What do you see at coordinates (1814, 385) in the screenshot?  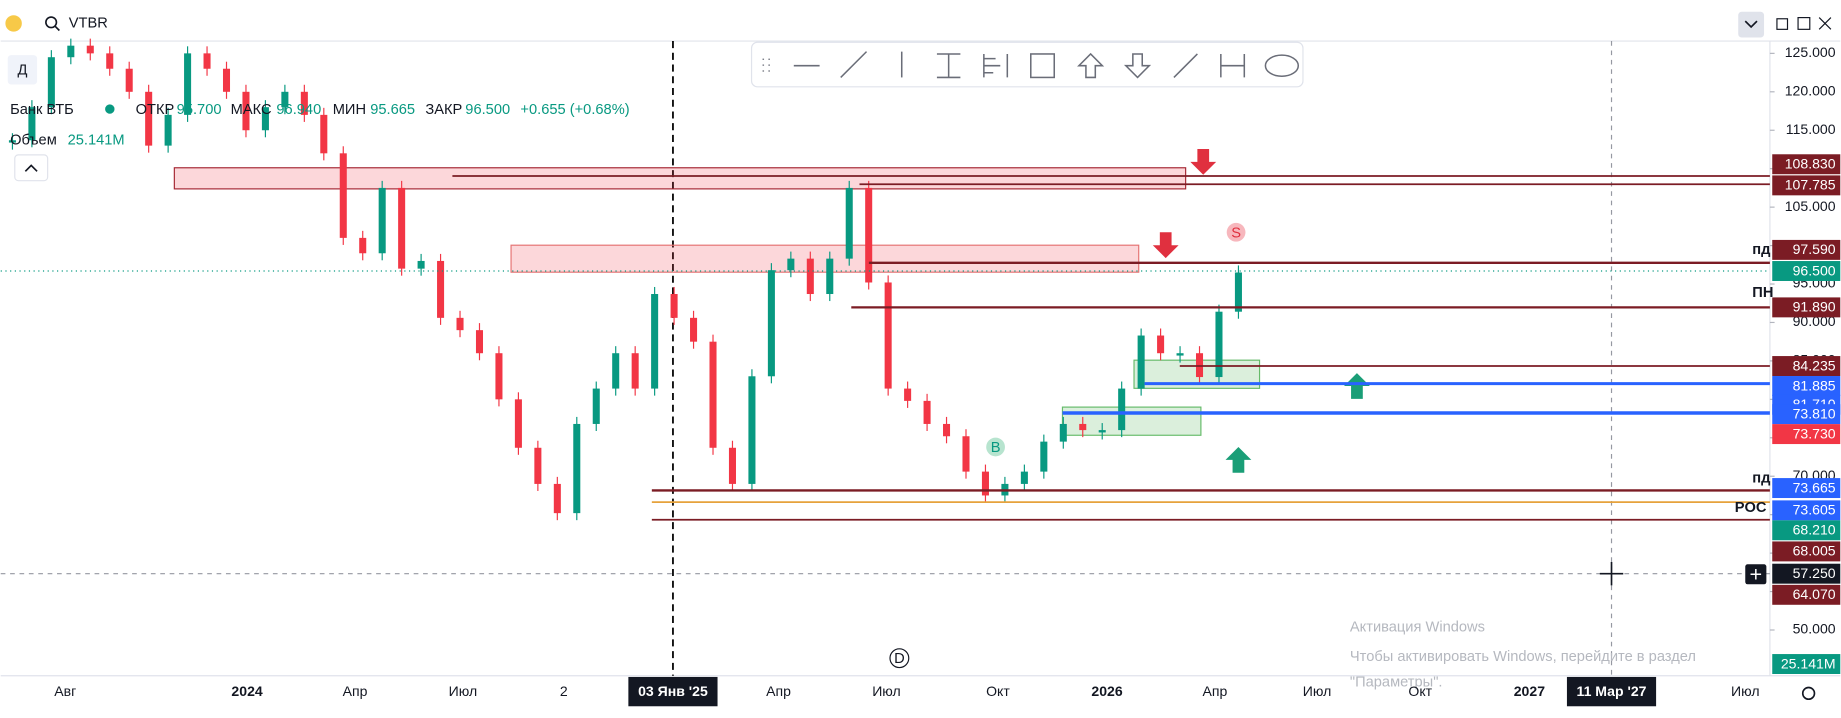 I see `price-label: 81.885` at bounding box center [1814, 385].